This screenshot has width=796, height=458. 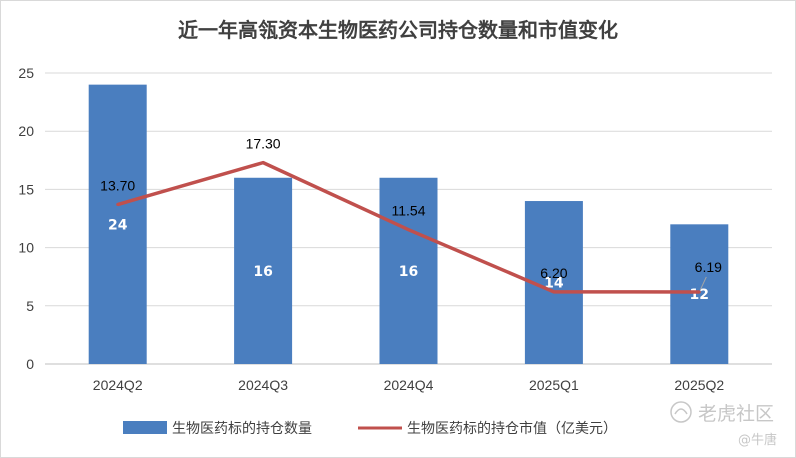 I want to click on x-axis: 2024Q2 2024Q3 2024Q4 2025Q1 2025Q2, so click(x=409, y=385).